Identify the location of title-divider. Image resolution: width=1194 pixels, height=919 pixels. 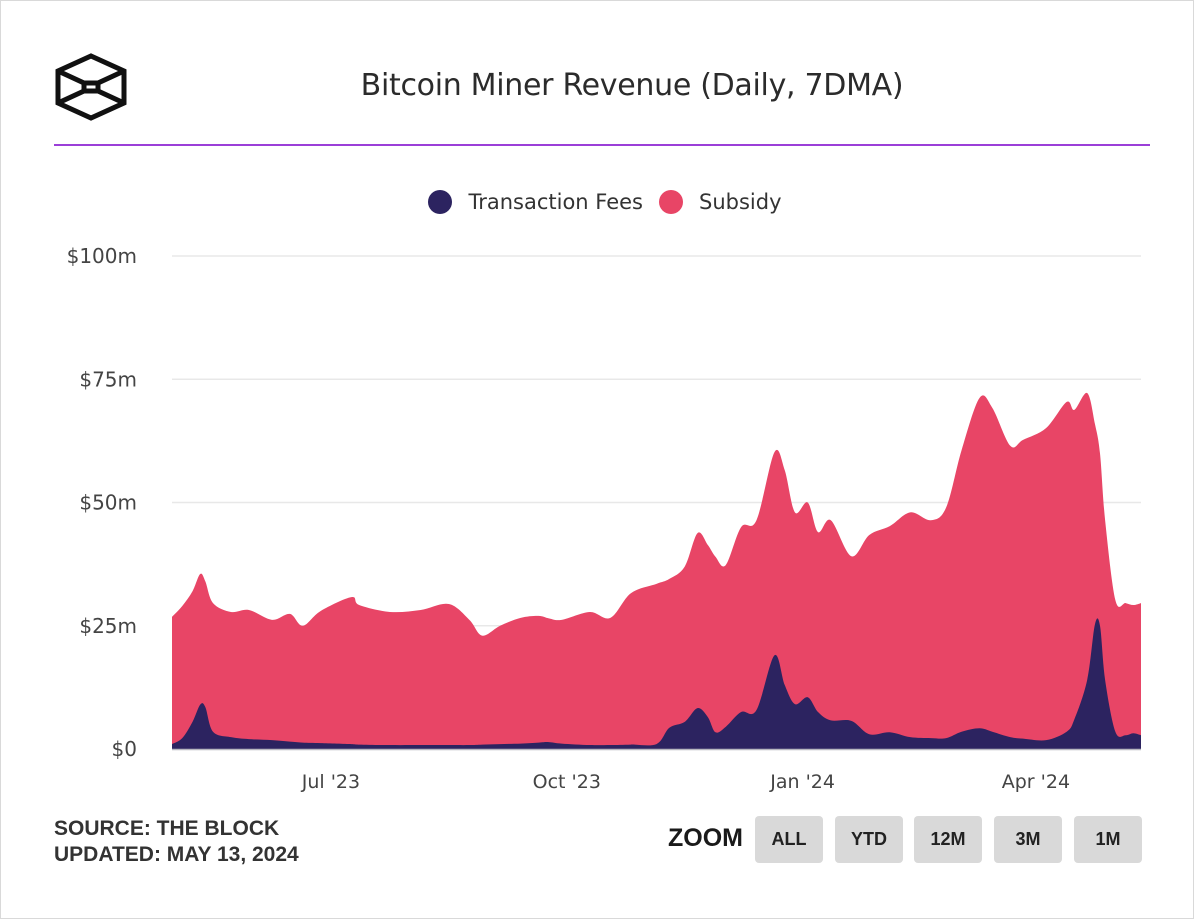
(602, 145).